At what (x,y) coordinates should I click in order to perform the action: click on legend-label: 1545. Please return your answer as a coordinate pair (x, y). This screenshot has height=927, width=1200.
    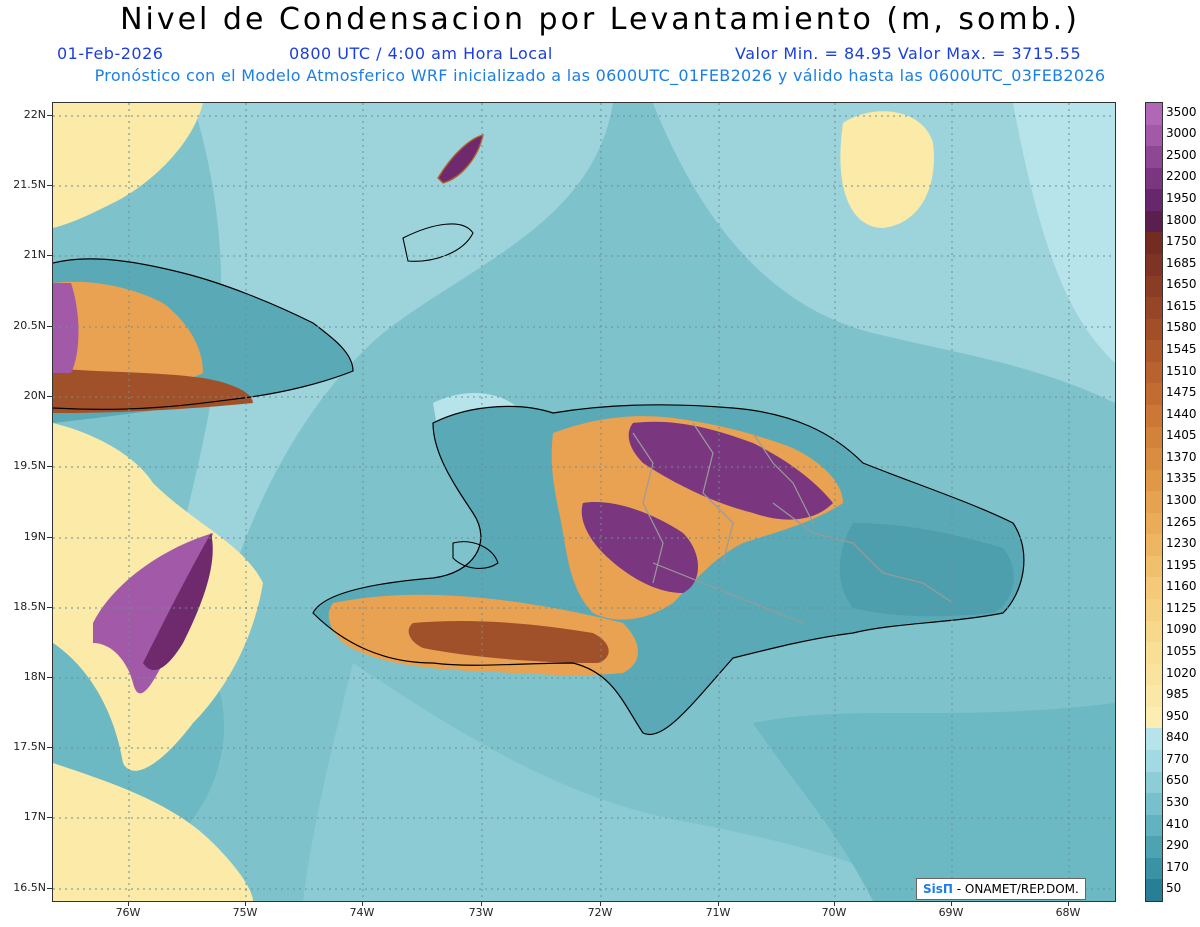
    Looking at the image, I should click on (1181, 349).